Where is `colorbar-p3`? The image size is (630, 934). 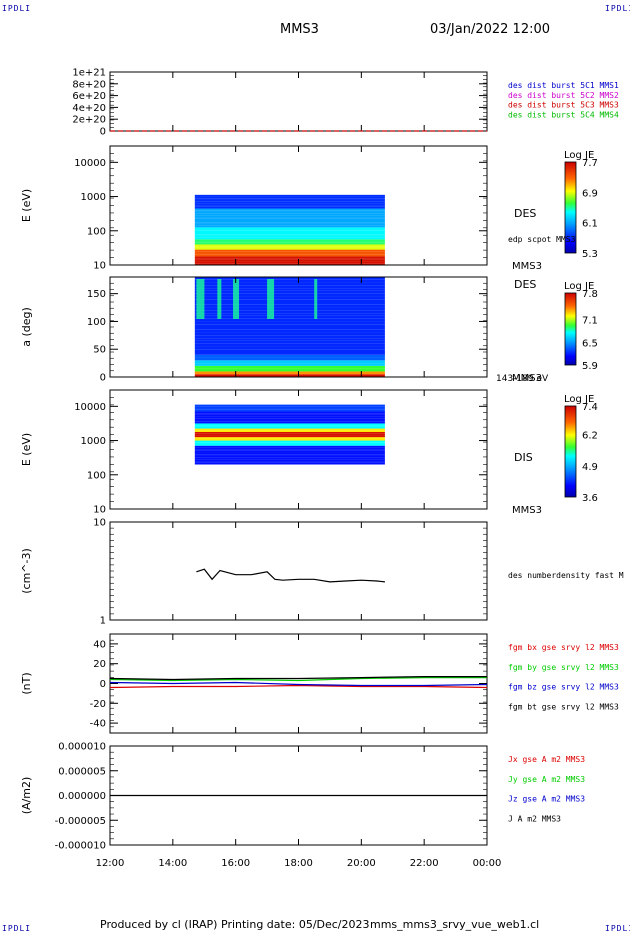 colorbar-p3 is located at coordinates (570, 329).